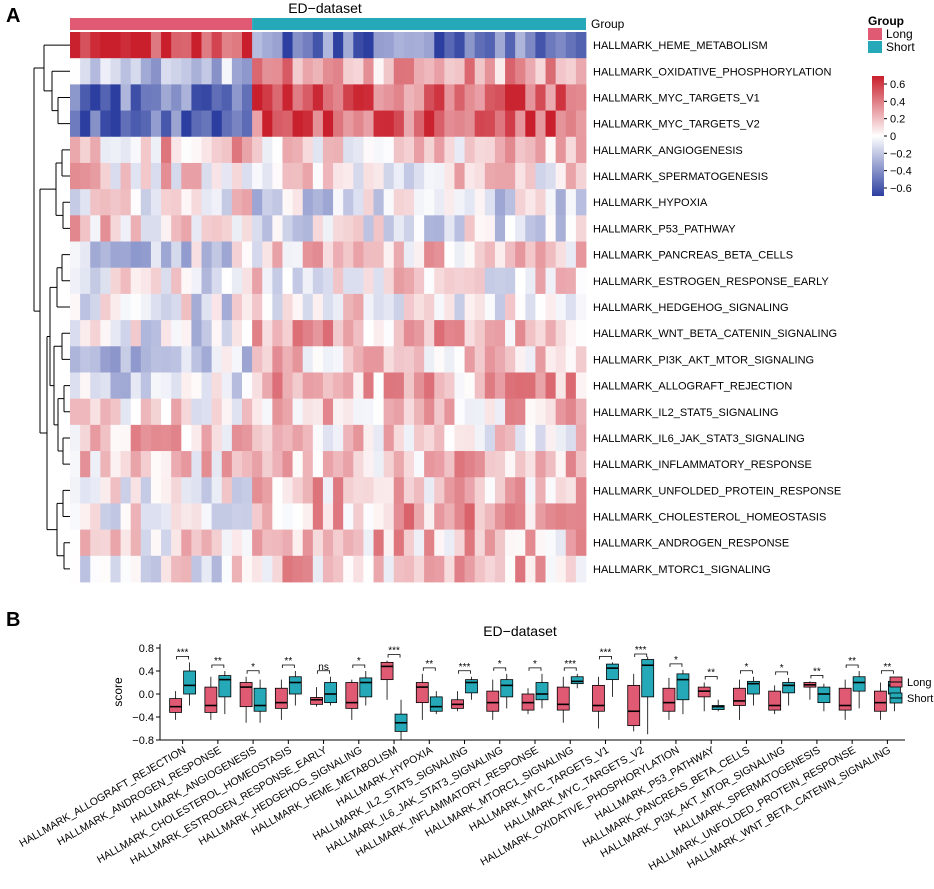 The width and height of the screenshot is (934, 889). Describe the element at coordinates (605, 657) in the screenshot. I see `significance-bracket` at that location.